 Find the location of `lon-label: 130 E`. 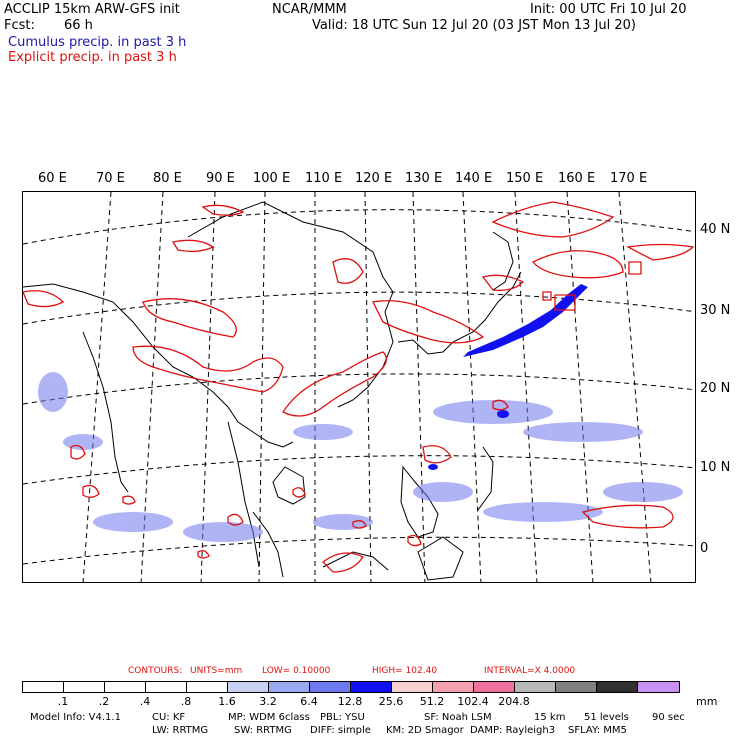

lon-label: 130 E is located at coordinates (424, 178).